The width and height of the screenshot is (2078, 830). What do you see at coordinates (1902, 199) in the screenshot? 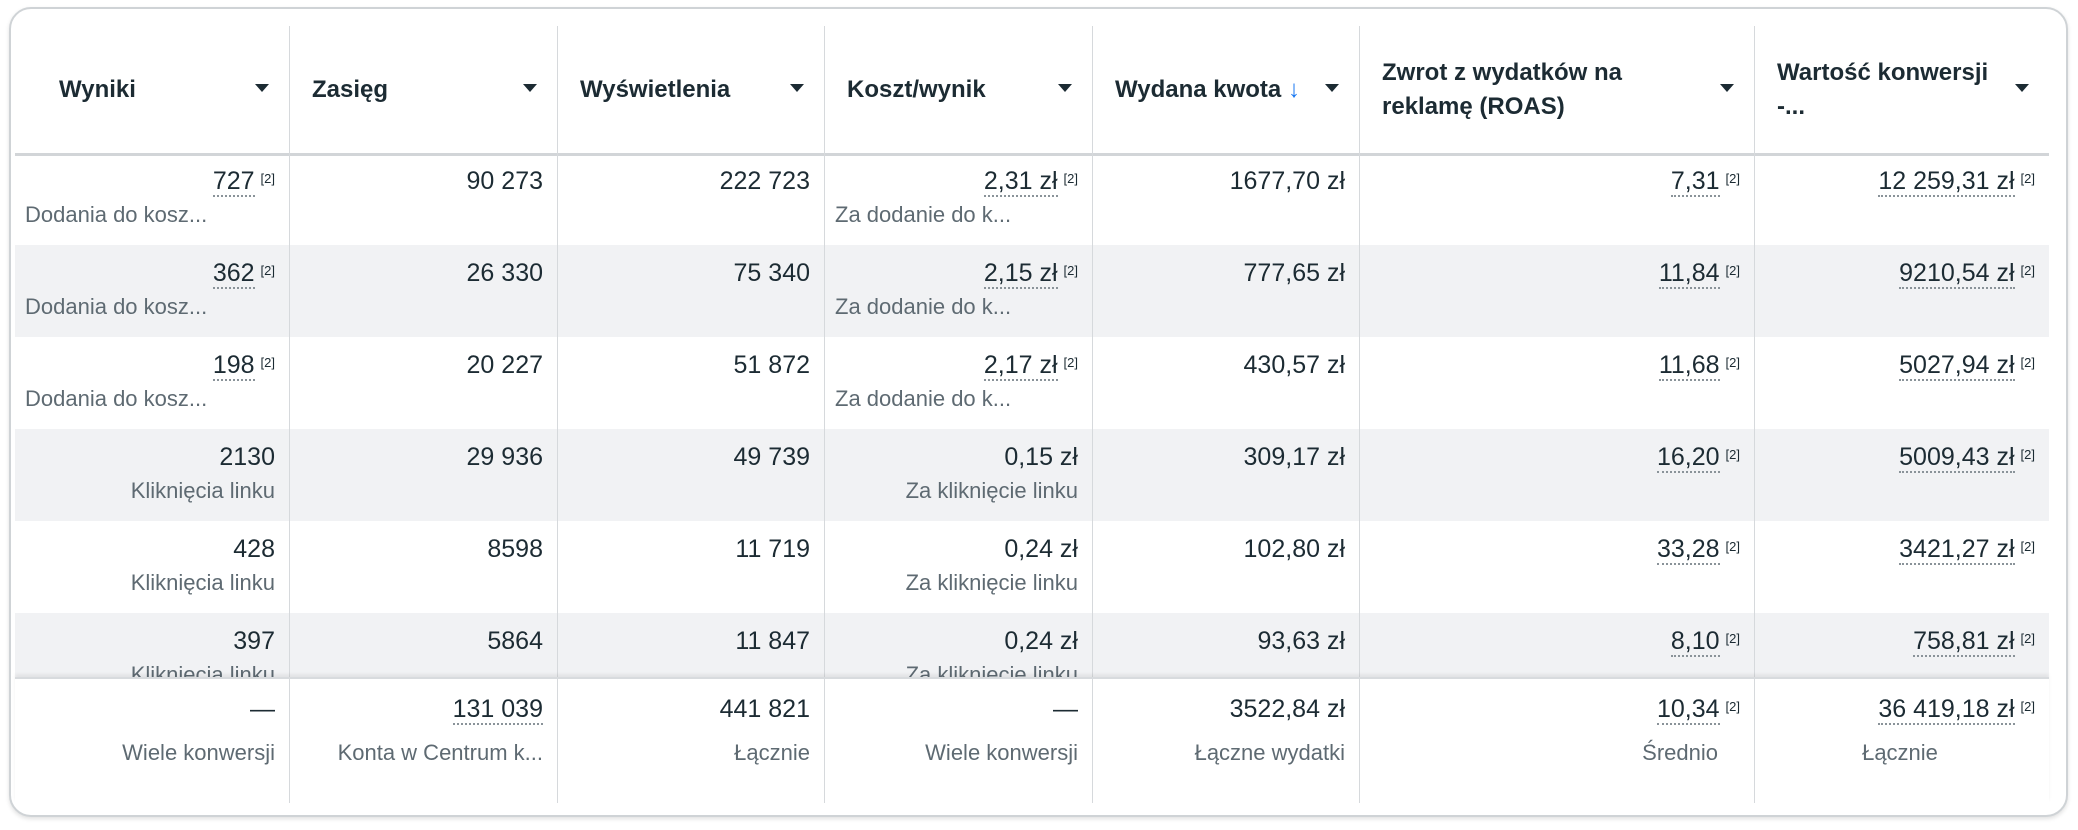
I see `cell-conversion-value: 12 259,31 zł [2]` at bounding box center [1902, 199].